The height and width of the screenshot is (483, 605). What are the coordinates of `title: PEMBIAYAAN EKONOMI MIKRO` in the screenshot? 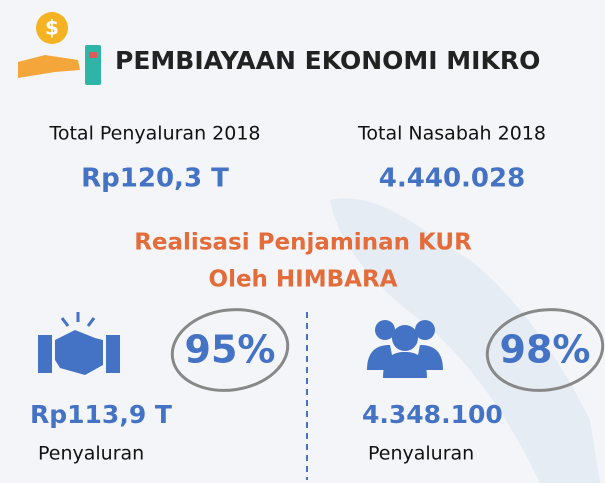 It's located at (327, 60).